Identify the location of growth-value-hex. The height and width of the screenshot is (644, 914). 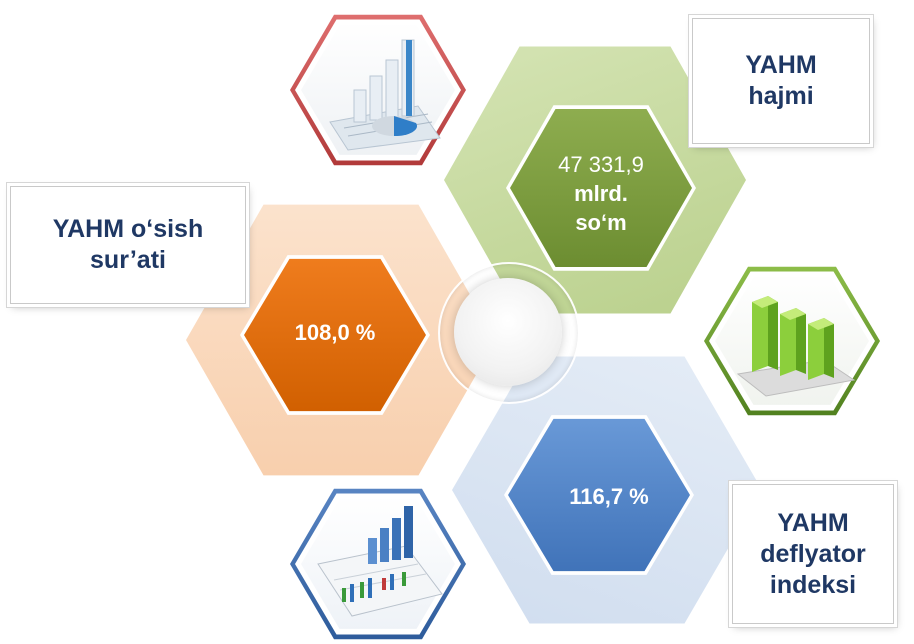
(335, 335).